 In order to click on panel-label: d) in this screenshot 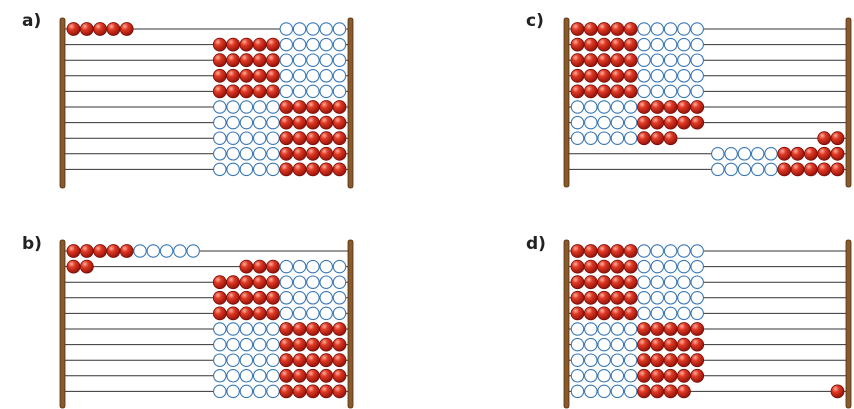, I will do `click(536, 244)`.